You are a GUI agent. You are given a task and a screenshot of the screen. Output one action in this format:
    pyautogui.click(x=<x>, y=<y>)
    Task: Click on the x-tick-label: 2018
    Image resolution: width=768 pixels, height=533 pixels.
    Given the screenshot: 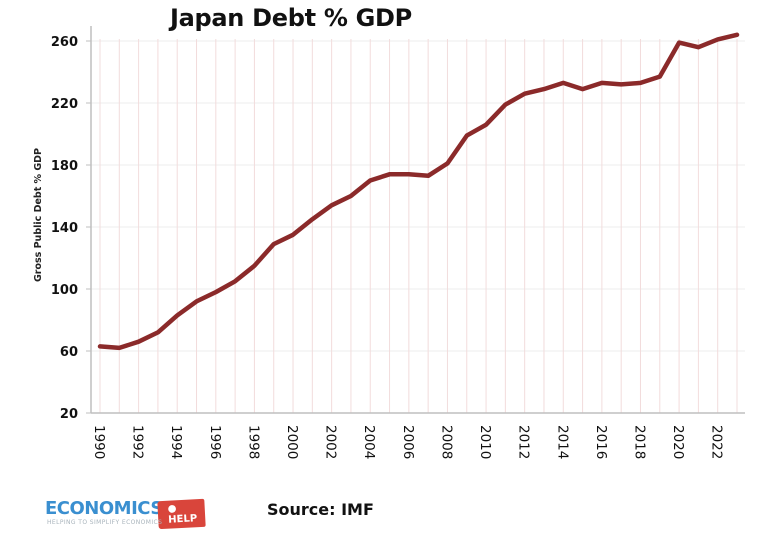 What is the action you would take?
    pyautogui.click(x=639, y=442)
    